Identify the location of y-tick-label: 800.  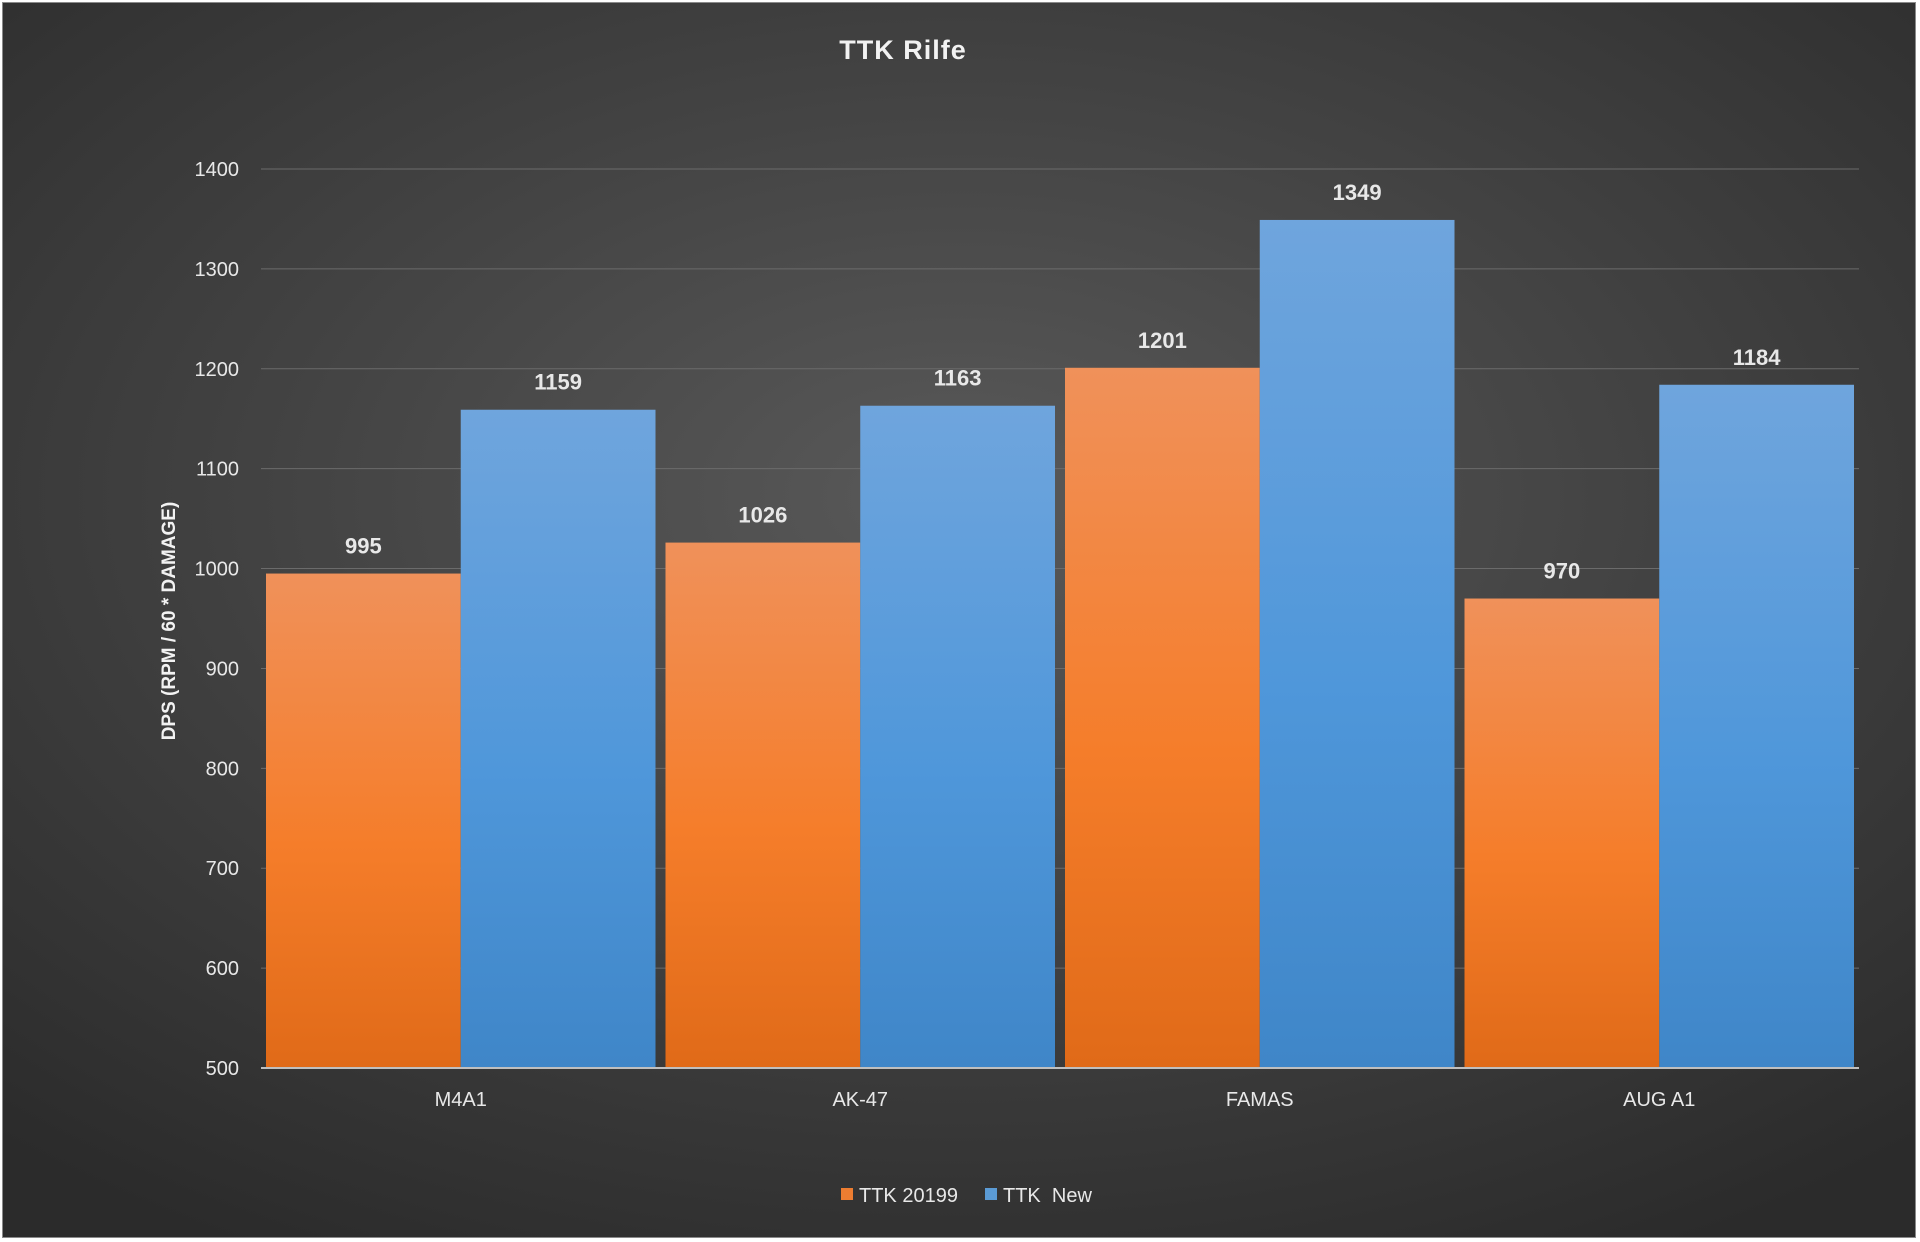
(222, 769).